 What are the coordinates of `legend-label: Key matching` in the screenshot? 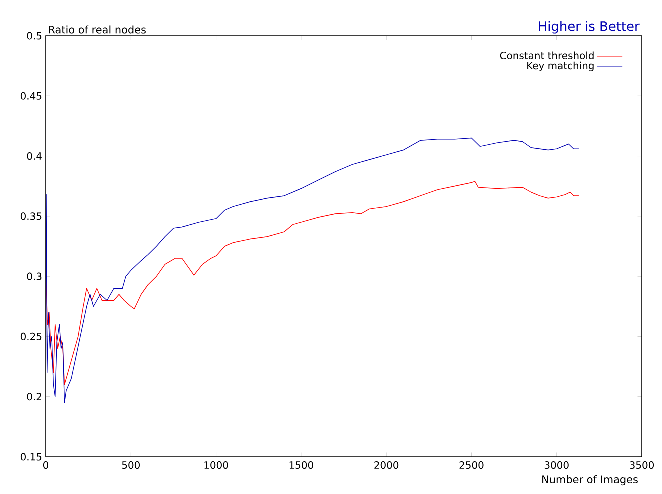 It's located at (561, 67).